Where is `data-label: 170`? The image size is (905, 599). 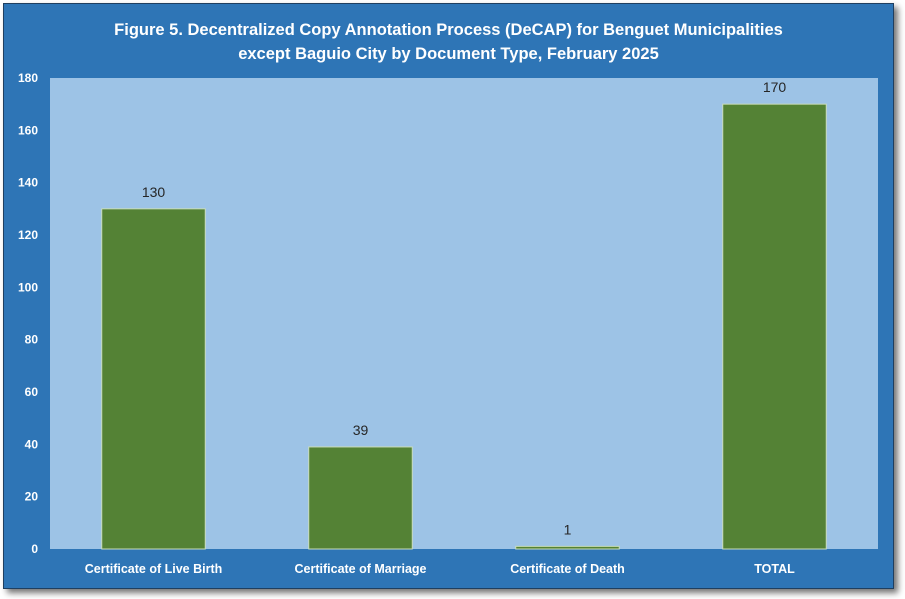
data-label: 170 is located at coordinates (775, 87).